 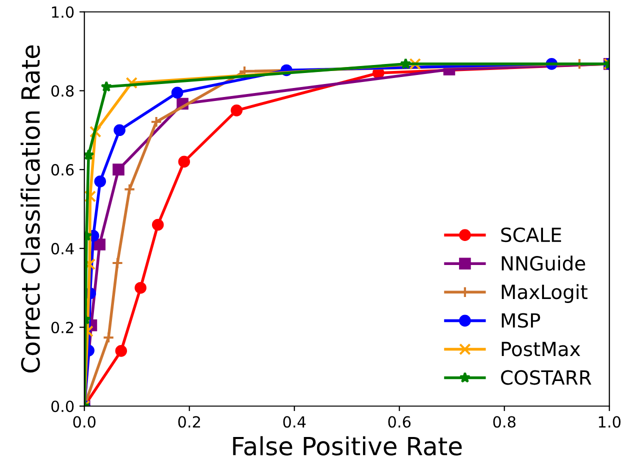 What do you see at coordinates (30, 209) in the screenshot?
I see `y-axis-title: Correct Classification Rate` at bounding box center [30, 209].